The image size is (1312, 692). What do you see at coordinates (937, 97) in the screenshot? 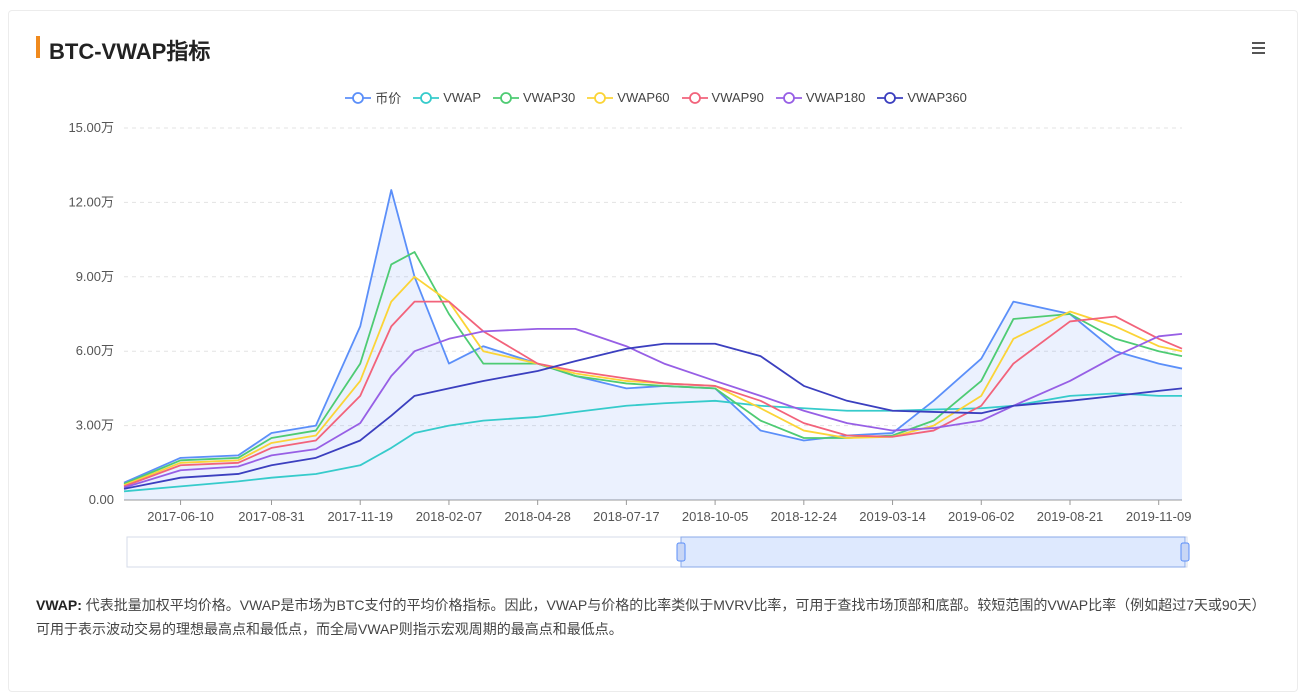
I see `legend-label: VWAP360` at bounding box center [937, 97].